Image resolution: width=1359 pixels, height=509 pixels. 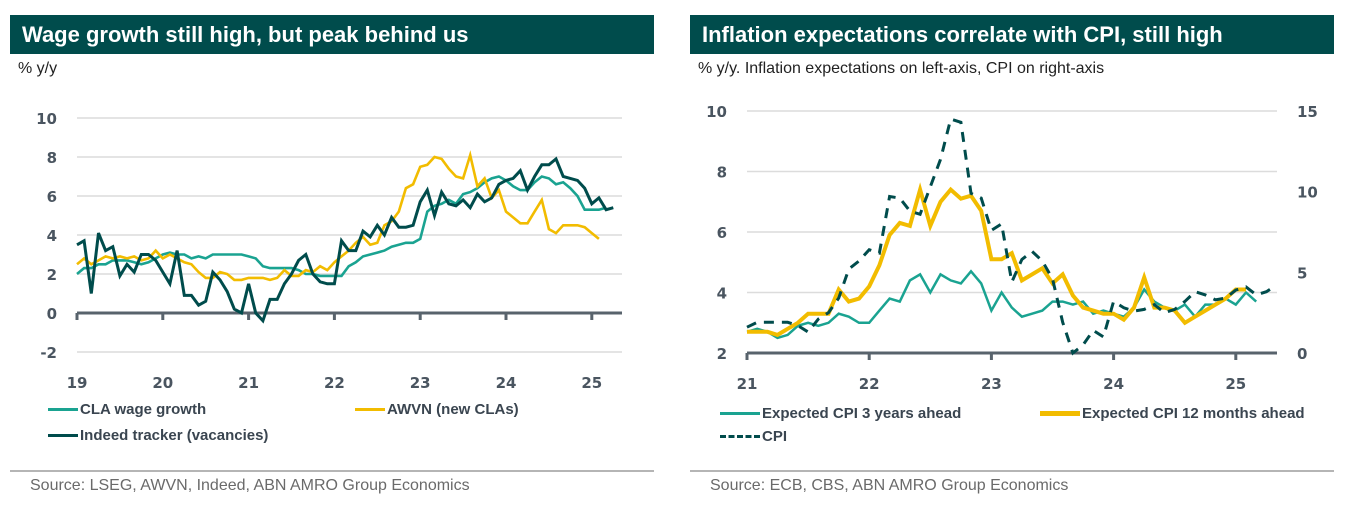 I want to click on indeed-tracker-line, so click(x=345, y=240).